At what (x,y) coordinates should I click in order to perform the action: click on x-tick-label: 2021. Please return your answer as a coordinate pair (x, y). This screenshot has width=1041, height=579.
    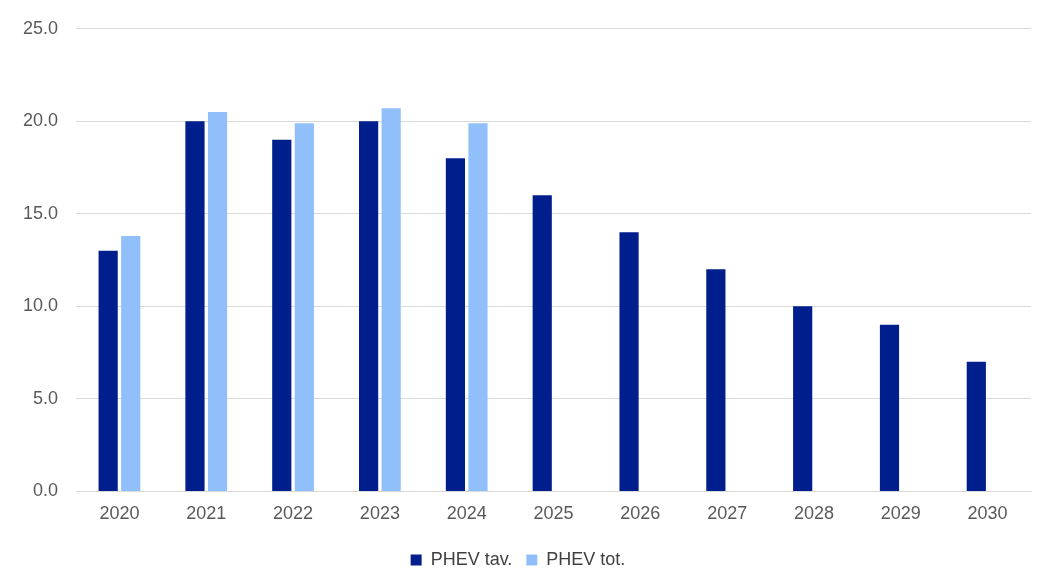
    Looking at the image, I should click on (206, 513).